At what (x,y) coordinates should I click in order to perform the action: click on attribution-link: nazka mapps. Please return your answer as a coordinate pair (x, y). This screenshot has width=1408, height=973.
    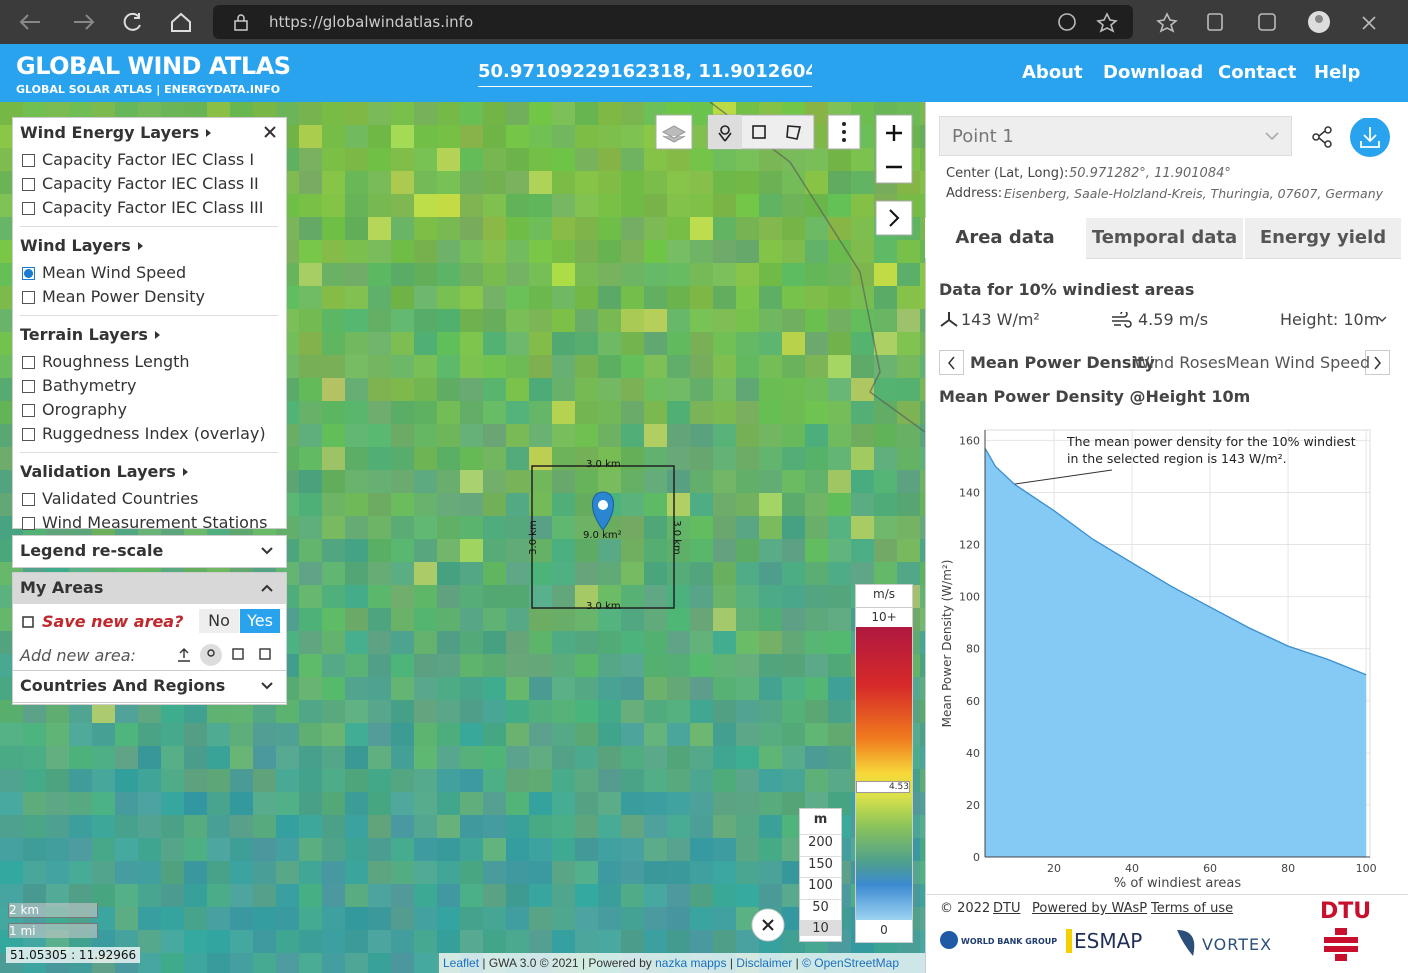
    Looking at the image, I should click on (691, 963).